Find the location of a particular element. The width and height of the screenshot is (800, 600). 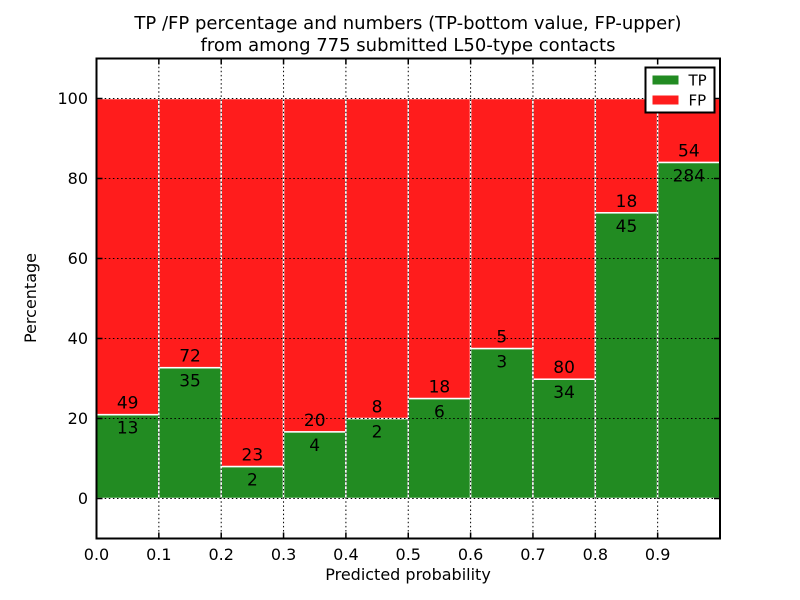

tp-count-label: 45 is located at coordinates (627, 227).